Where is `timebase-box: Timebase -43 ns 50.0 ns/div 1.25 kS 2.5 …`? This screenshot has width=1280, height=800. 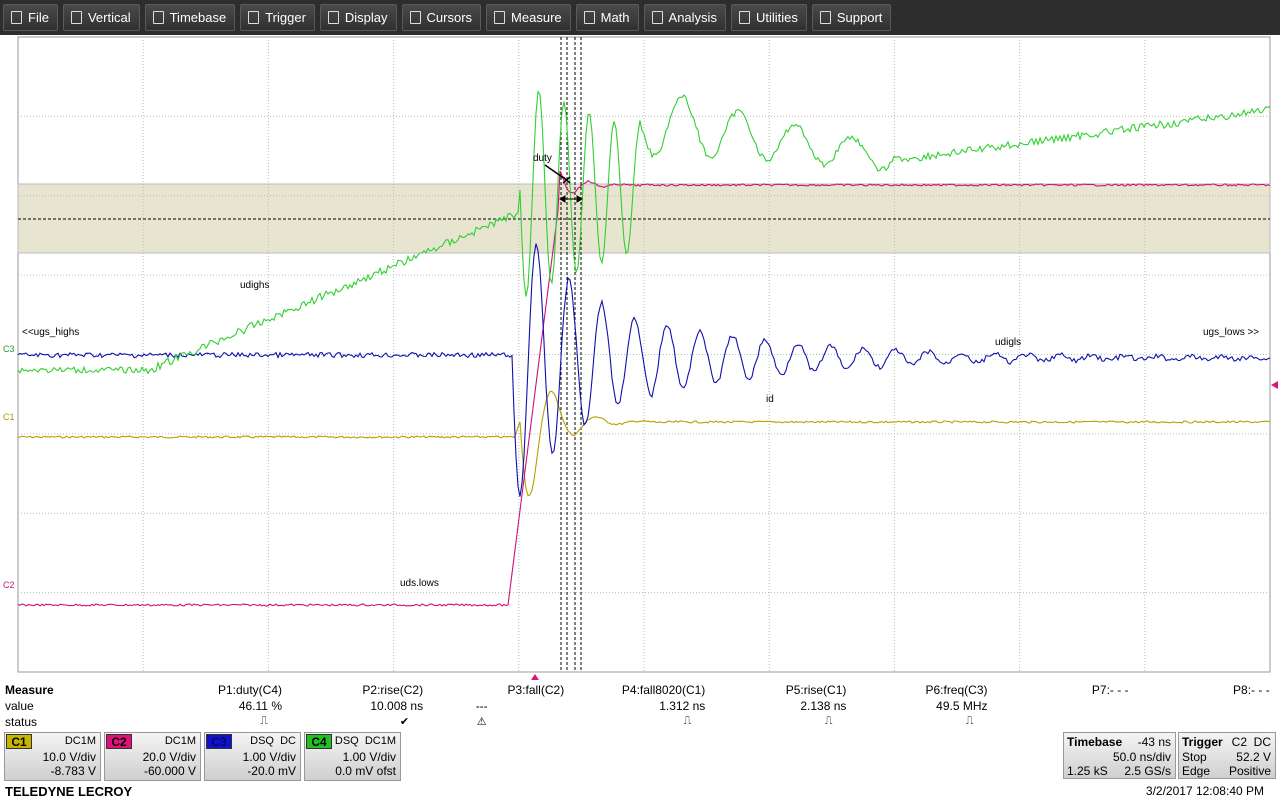 timebase-box: Timebase -43 ns 50.0 ns/div 1.25 kS 2.5 … is located at coordinates (1119, 755).